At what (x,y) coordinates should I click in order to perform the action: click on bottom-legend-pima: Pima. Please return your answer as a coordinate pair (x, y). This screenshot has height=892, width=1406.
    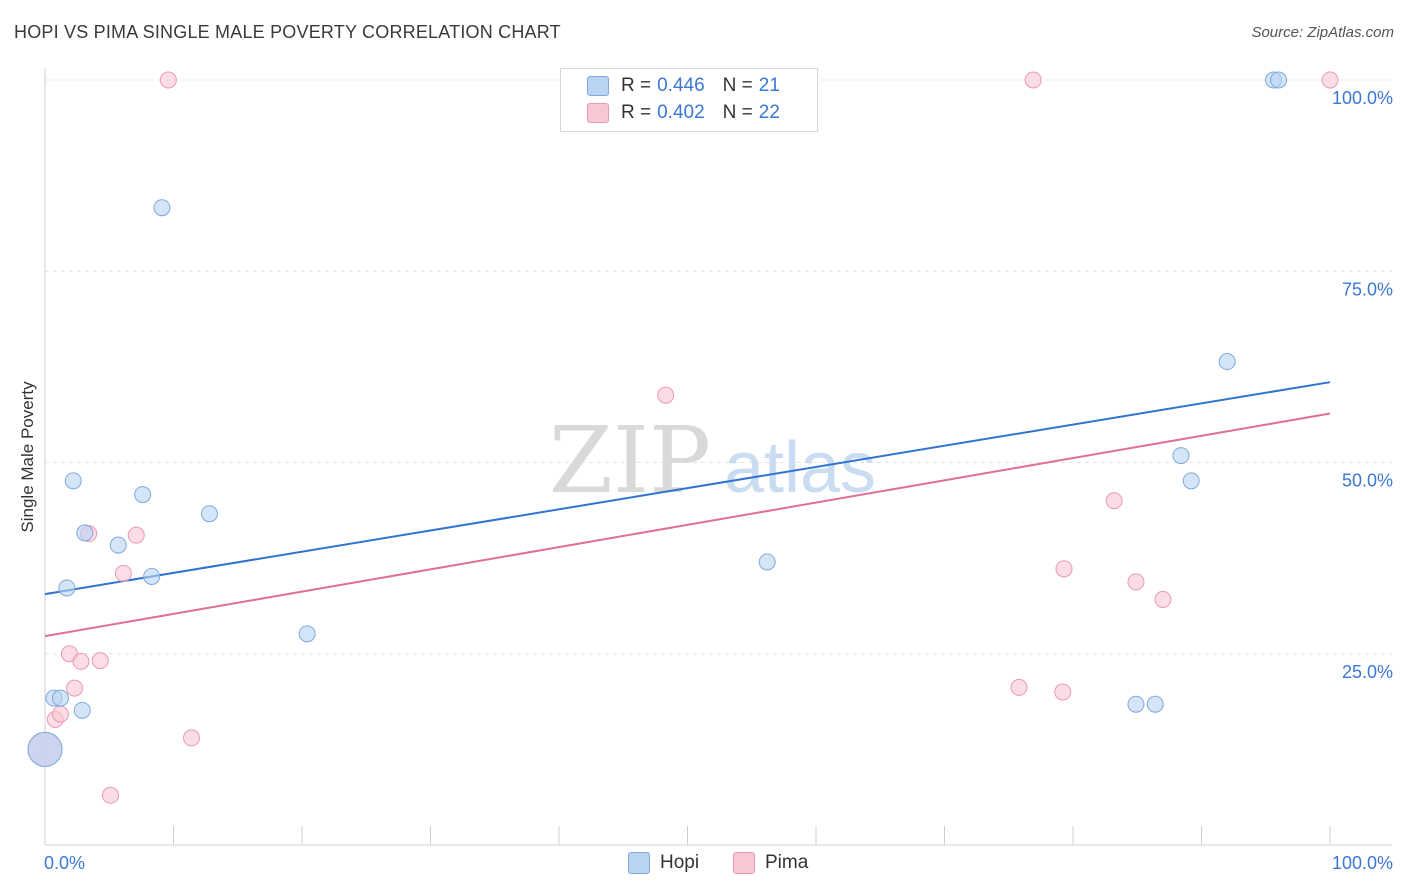
    Looking at the image, I should click on (770, 863).